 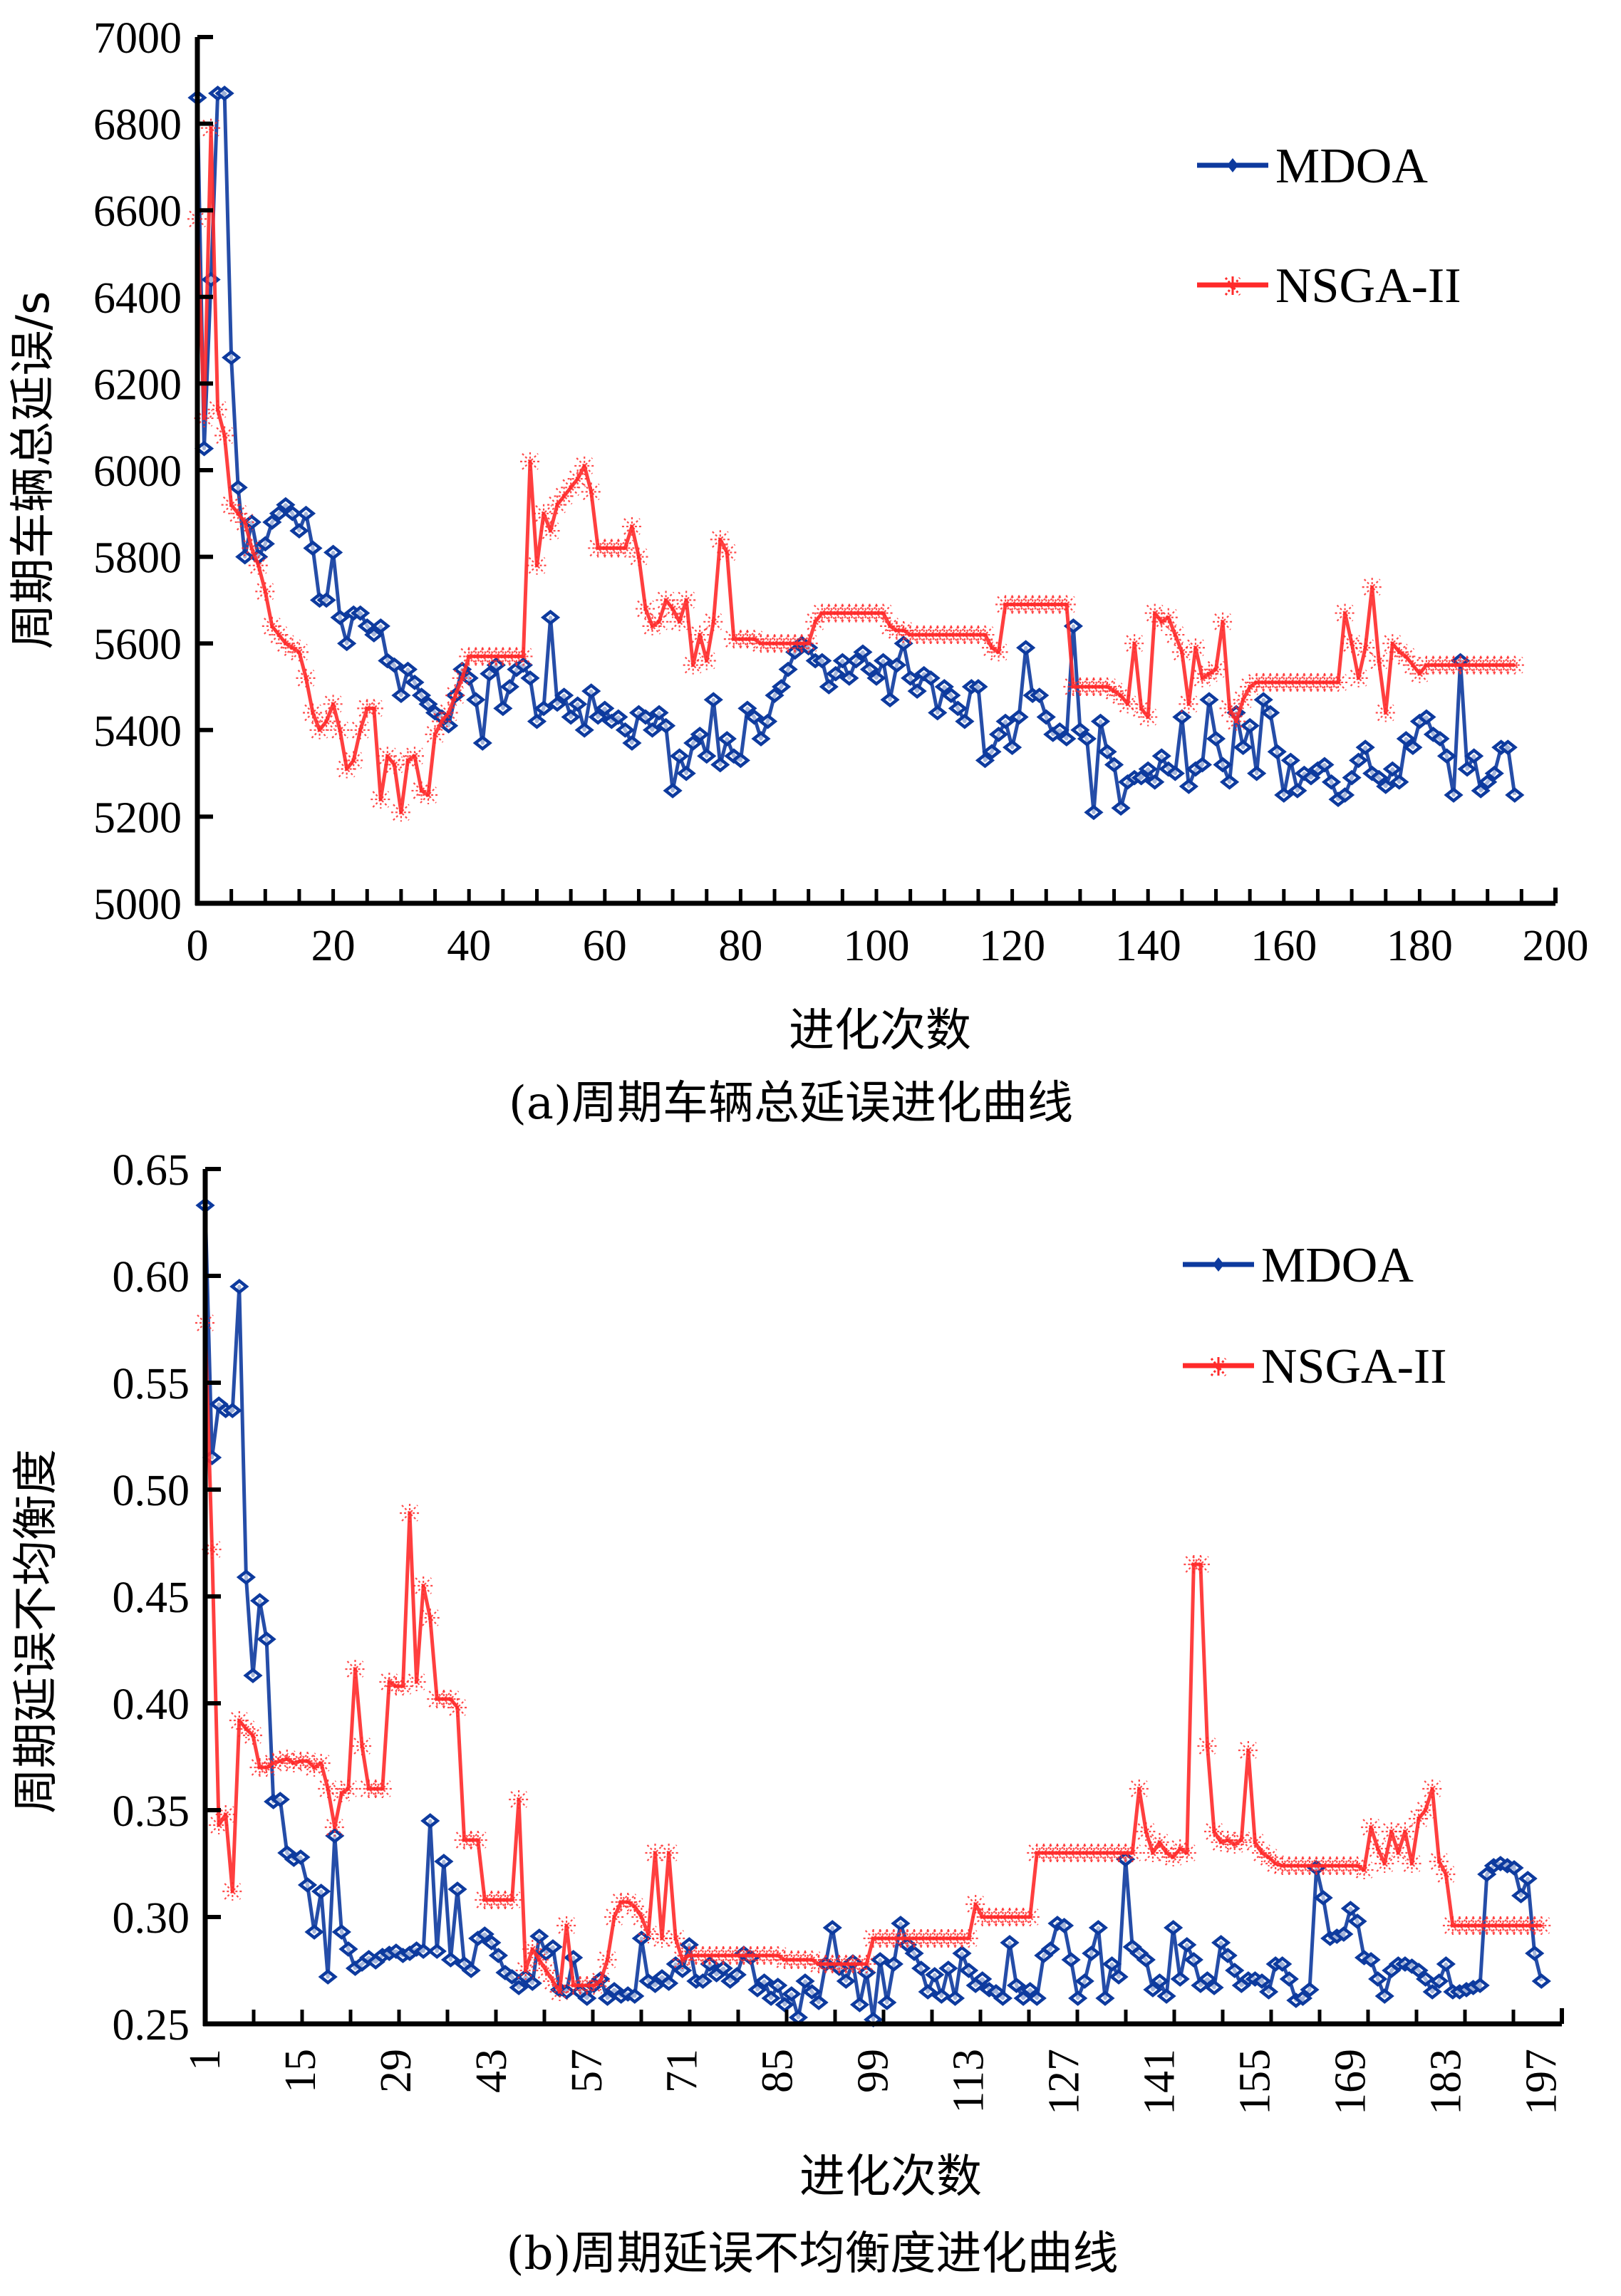 What do you see at coordinates (151, 1918) in the screenshot?
I see `y-tick-label: 0.30` at bounding box center [151, 1918].